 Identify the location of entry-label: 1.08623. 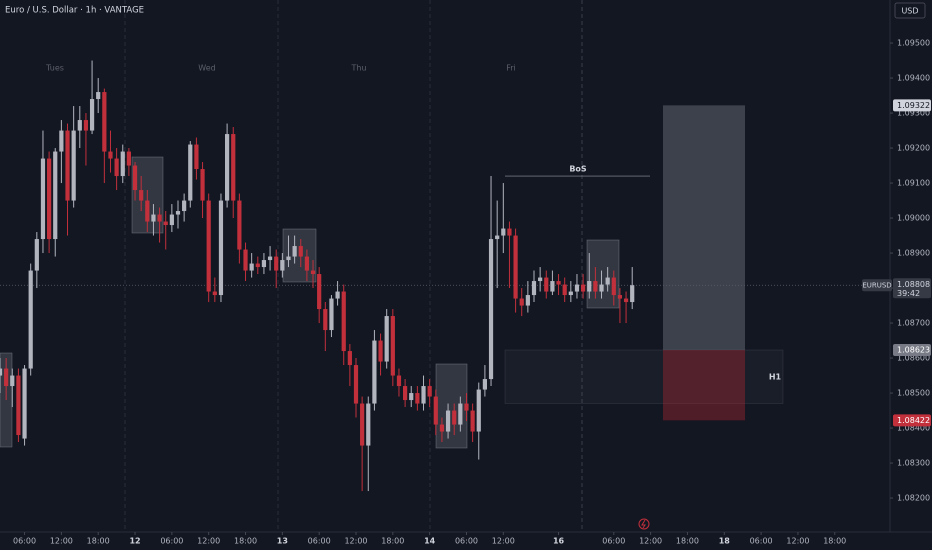
(913, 350).